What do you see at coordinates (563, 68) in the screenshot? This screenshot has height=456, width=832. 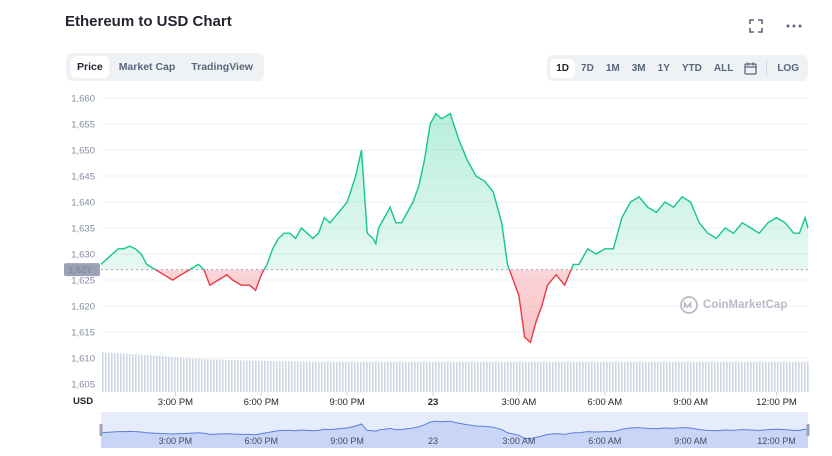 I see `range-1d: 1D` at bounding box center [563, 68].